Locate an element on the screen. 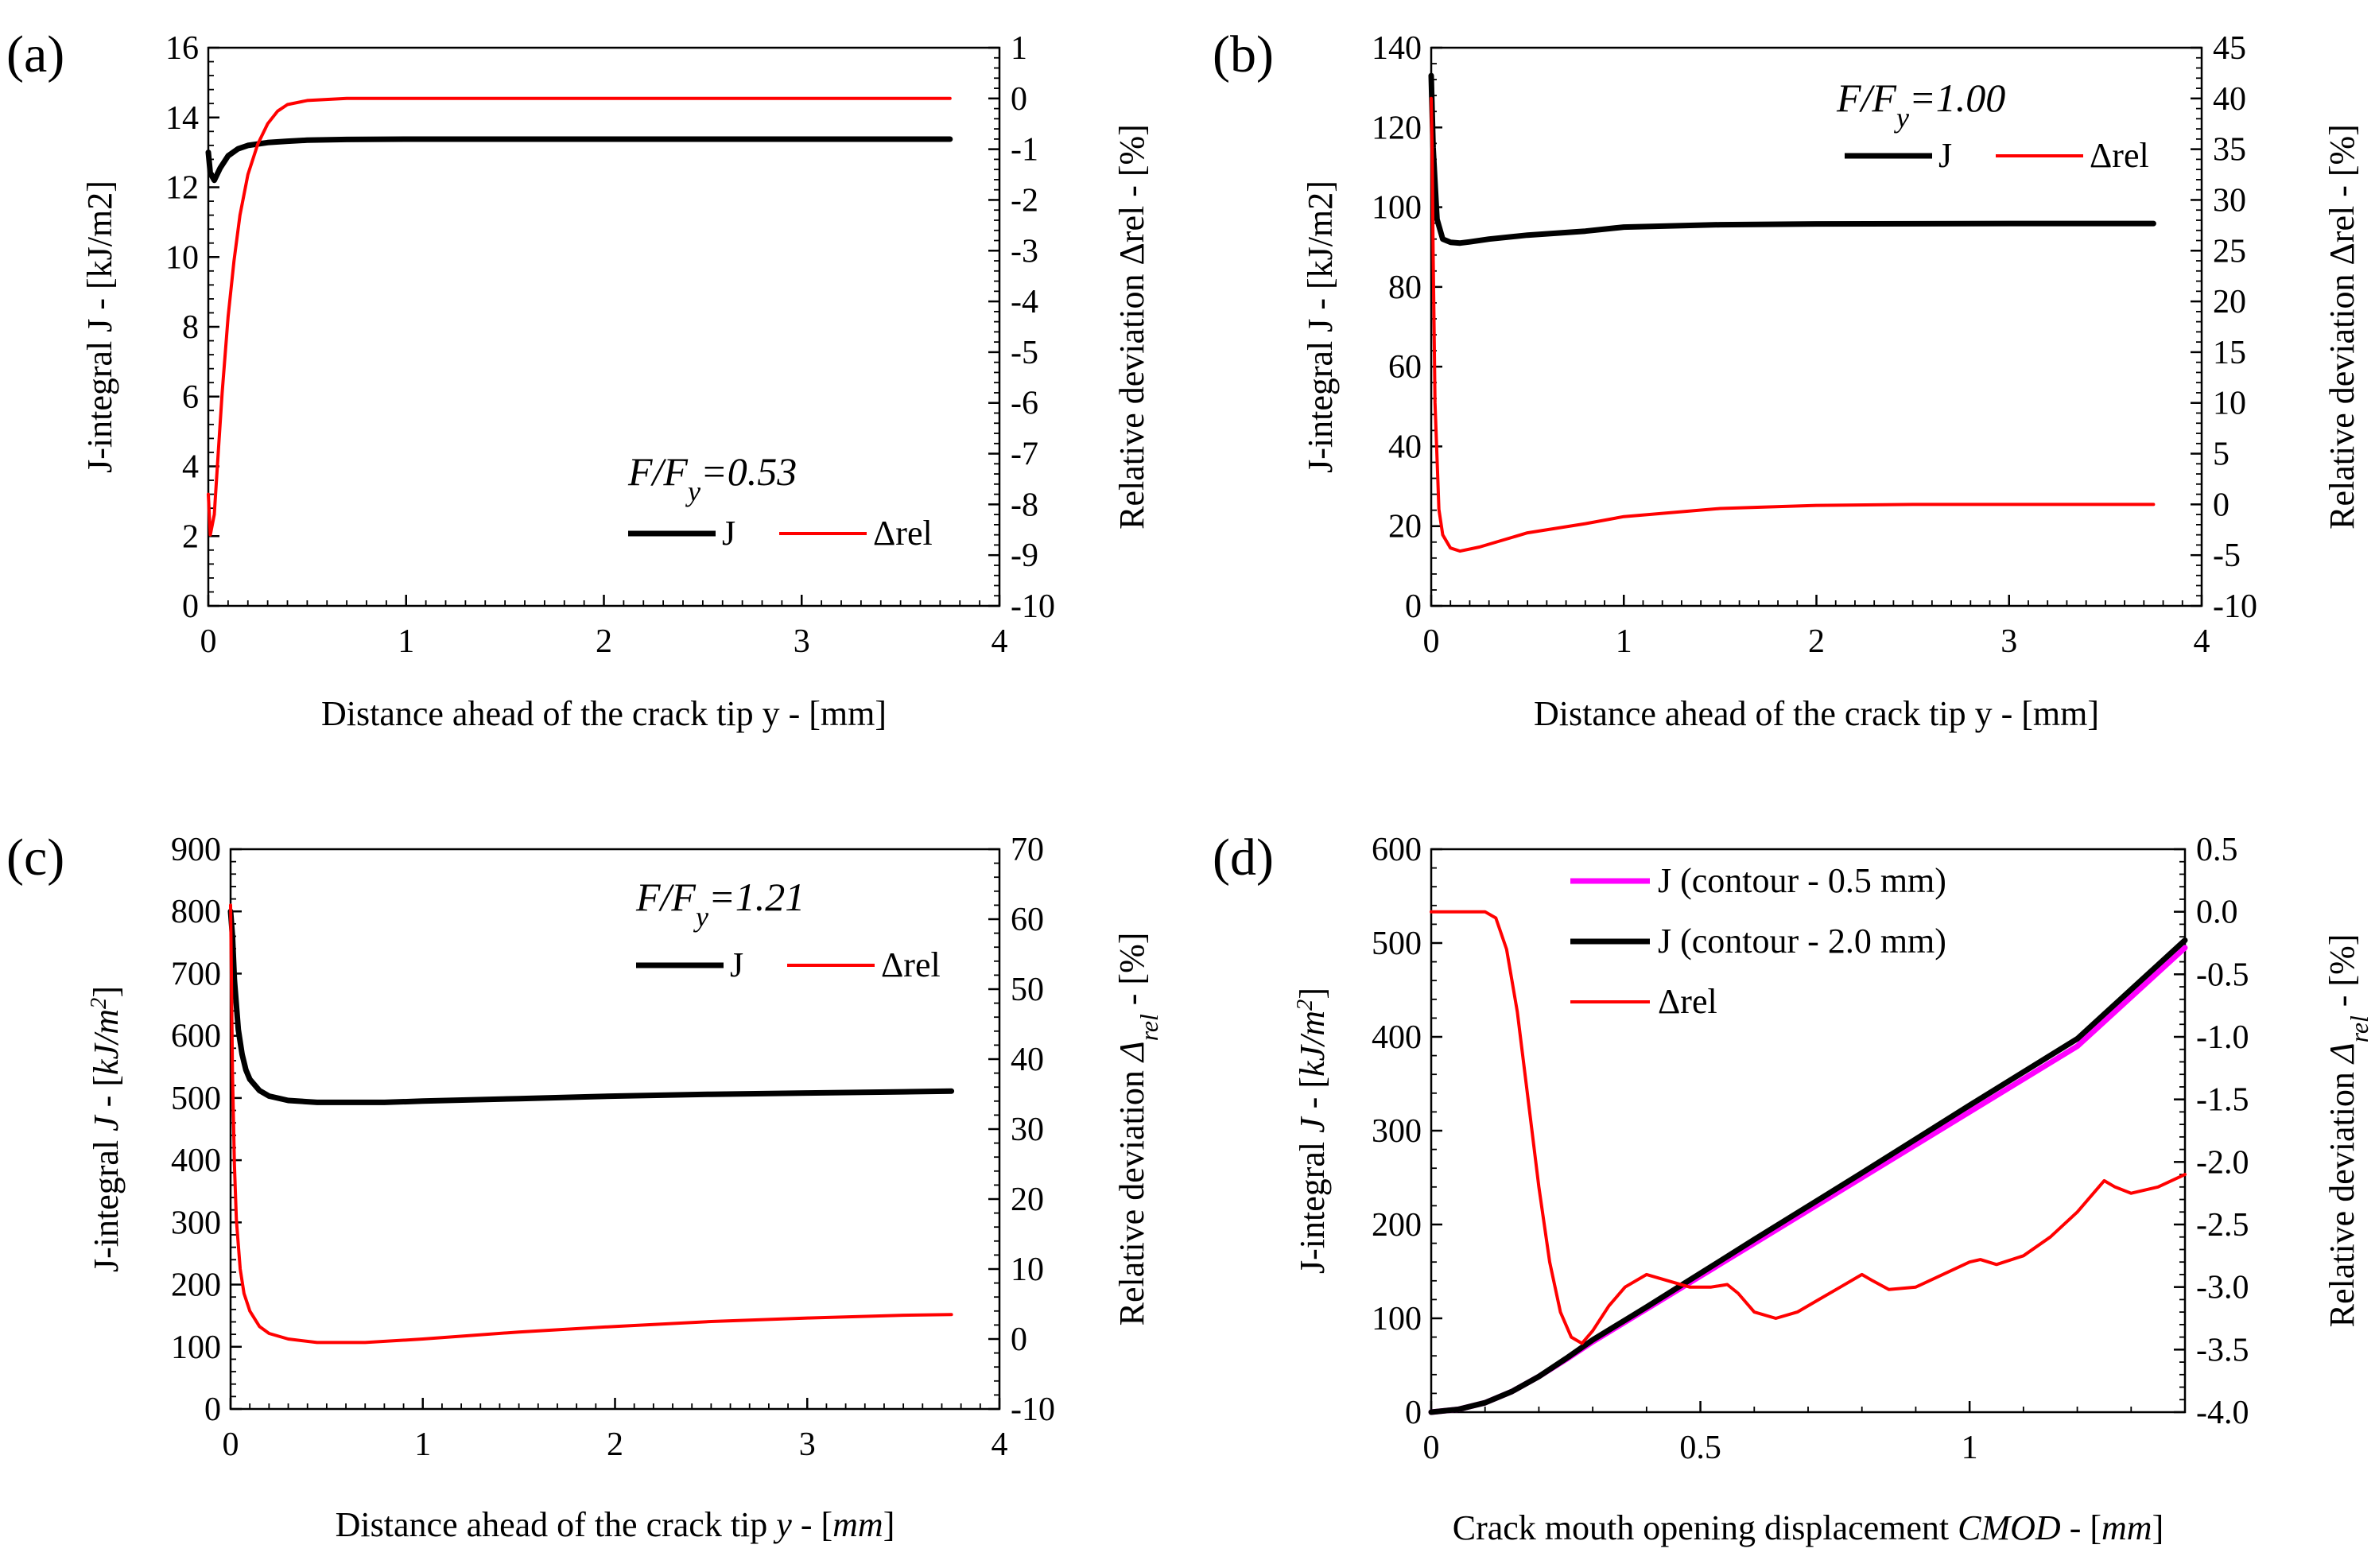 This screenshot has width=2375, height=1568. x-tick-label: 4 is located at coordinates (1000, 1444).